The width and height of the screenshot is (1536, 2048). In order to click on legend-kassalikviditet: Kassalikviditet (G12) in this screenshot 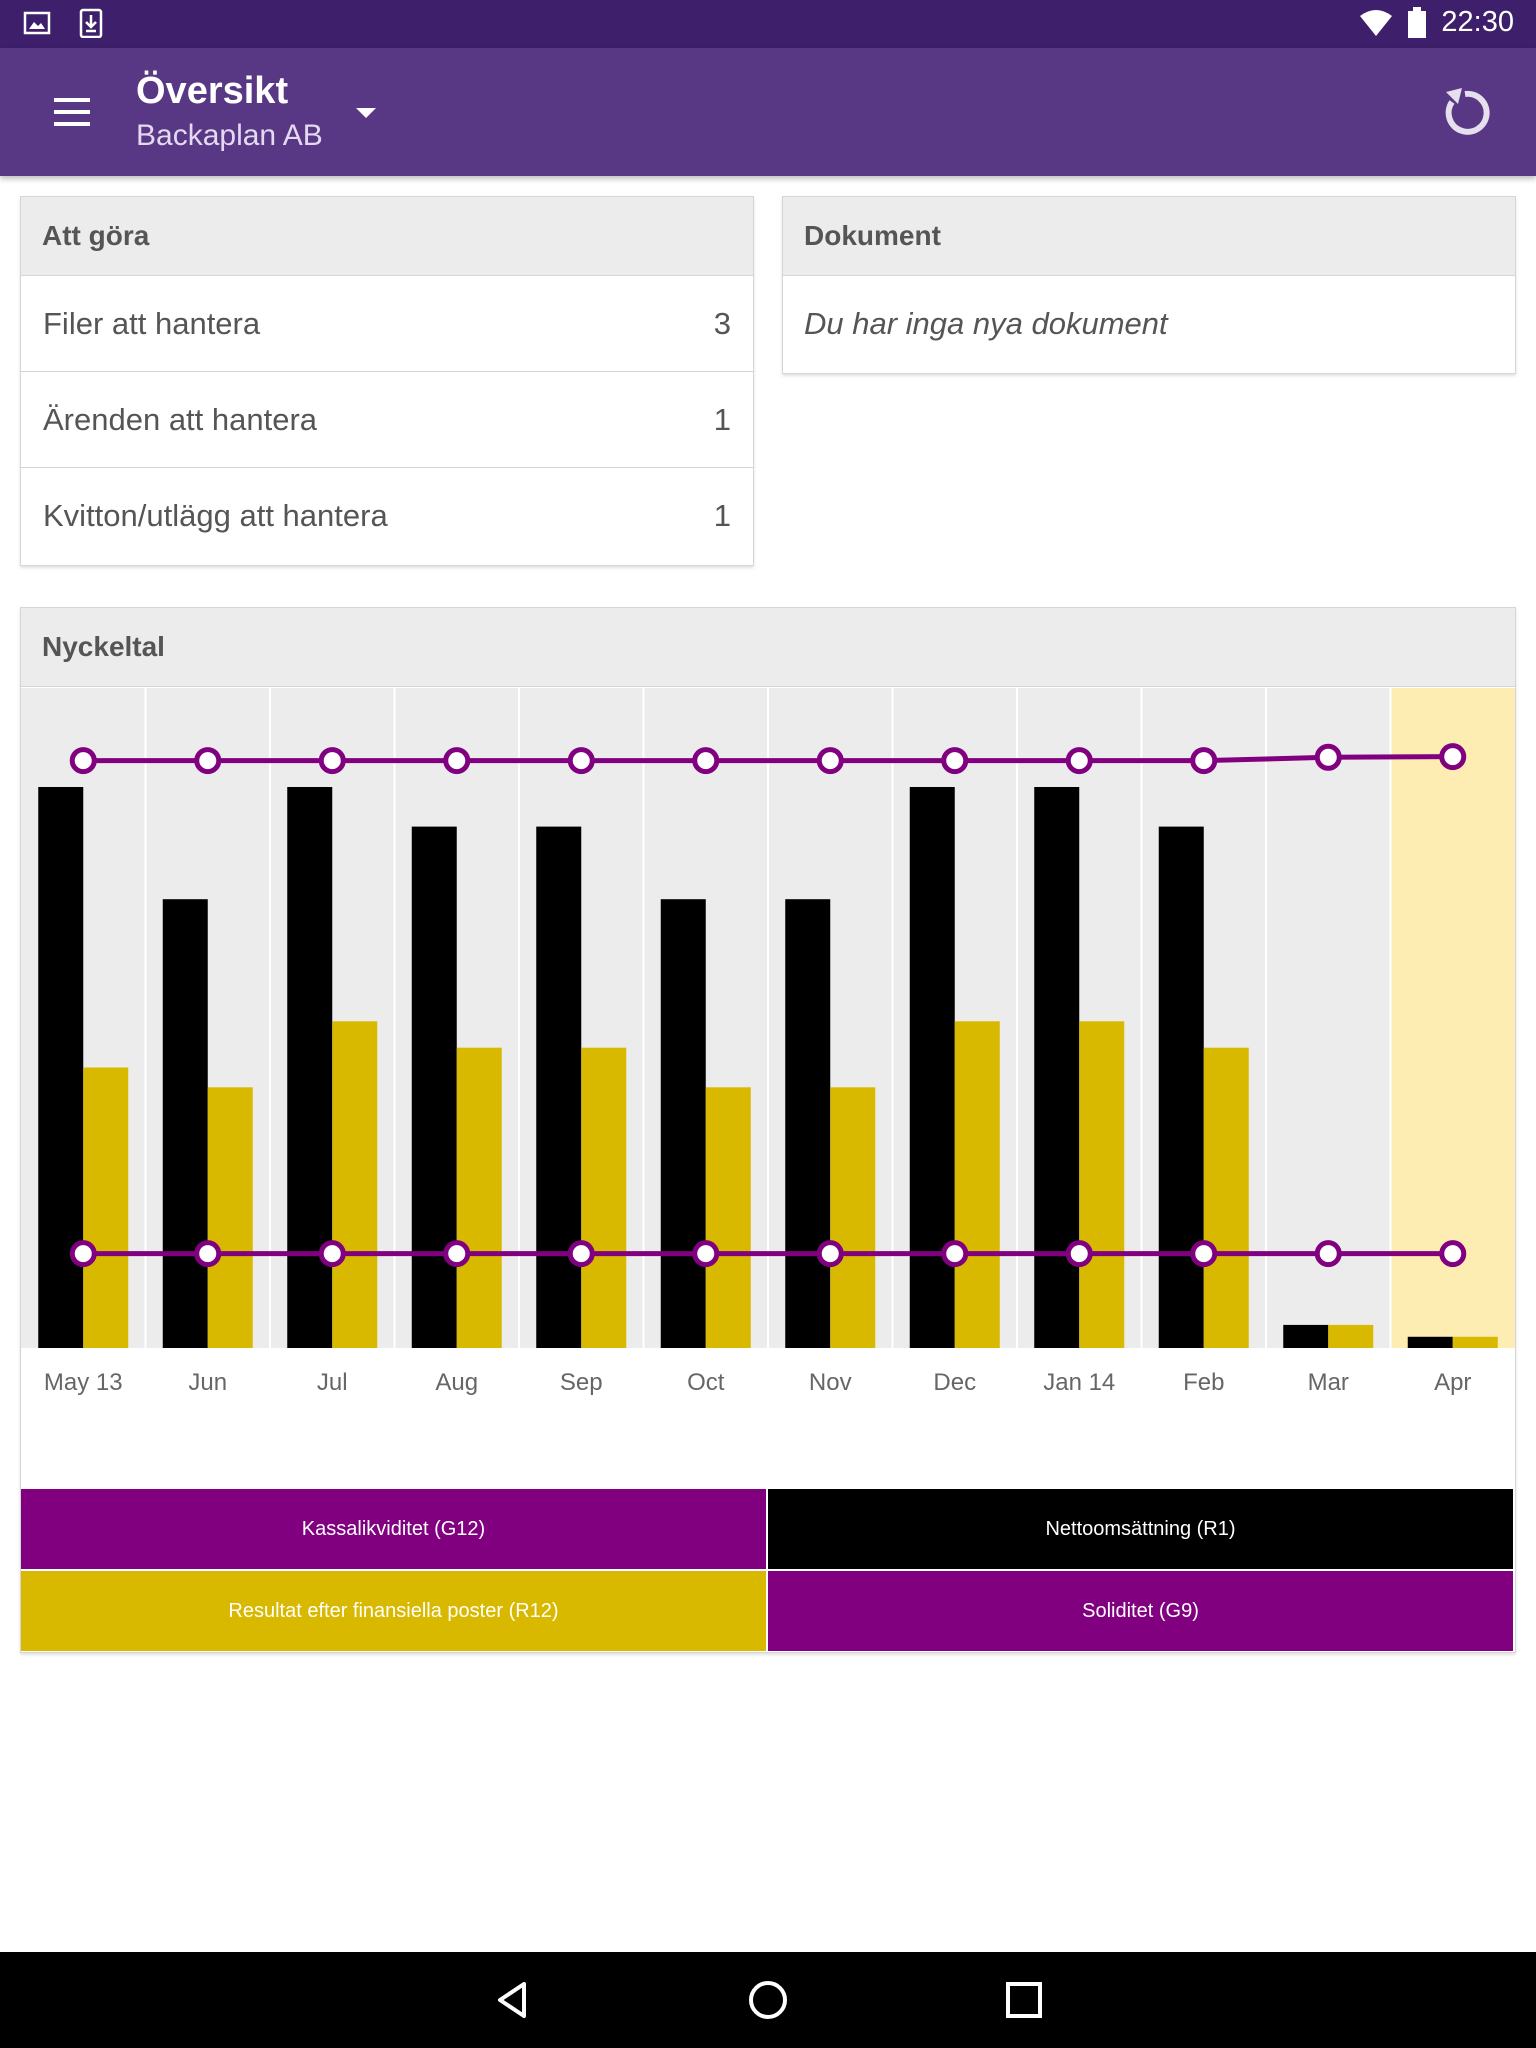, I will do `click(393, 1529)`.